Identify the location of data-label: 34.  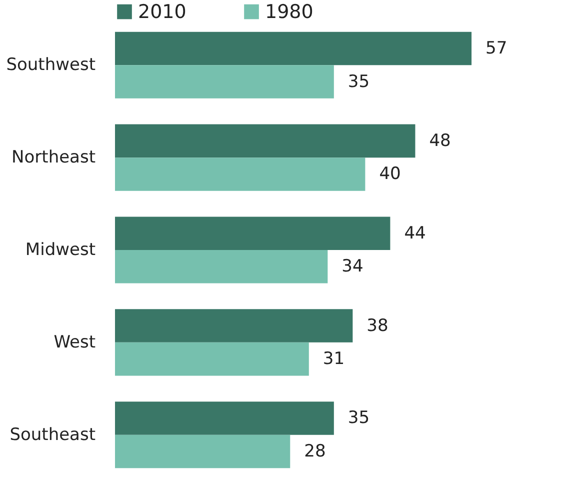
(353, 266).